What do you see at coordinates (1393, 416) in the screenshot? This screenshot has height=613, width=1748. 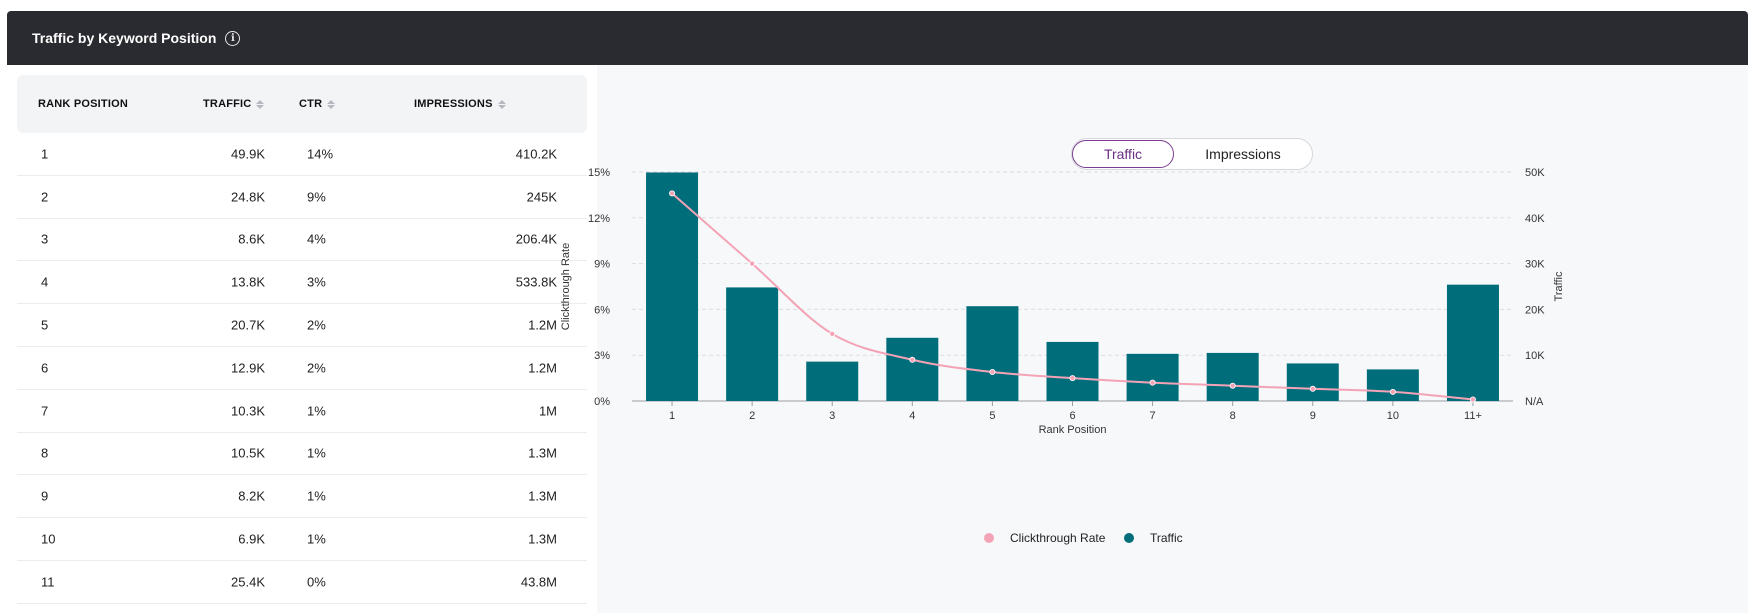 I see `x-tick-label: 10` at bounding box center [1393, 416].